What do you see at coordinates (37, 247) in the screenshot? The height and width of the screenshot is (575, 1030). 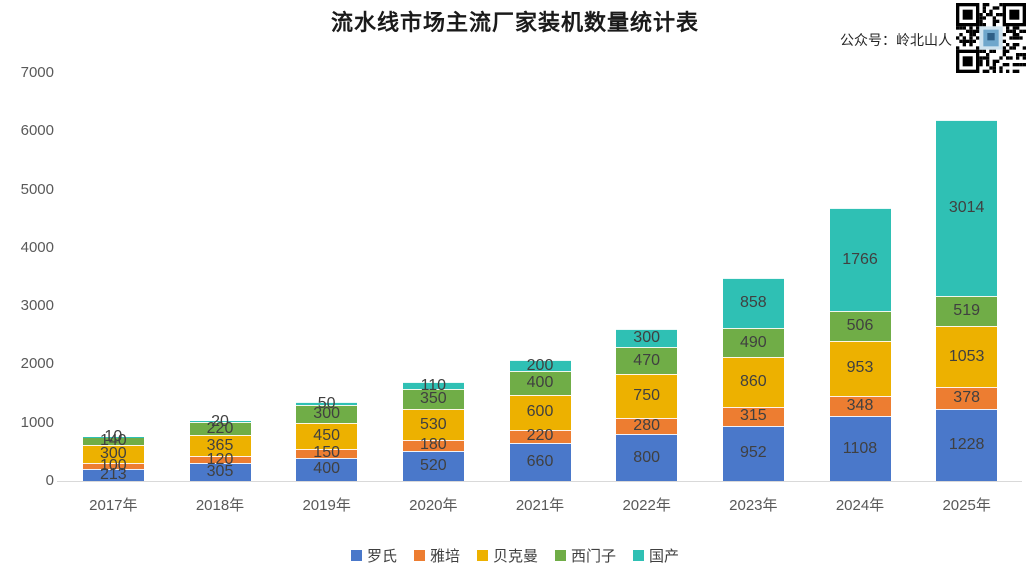 I see `y-axis-tick: 4000` at bounding box center [37, 247].